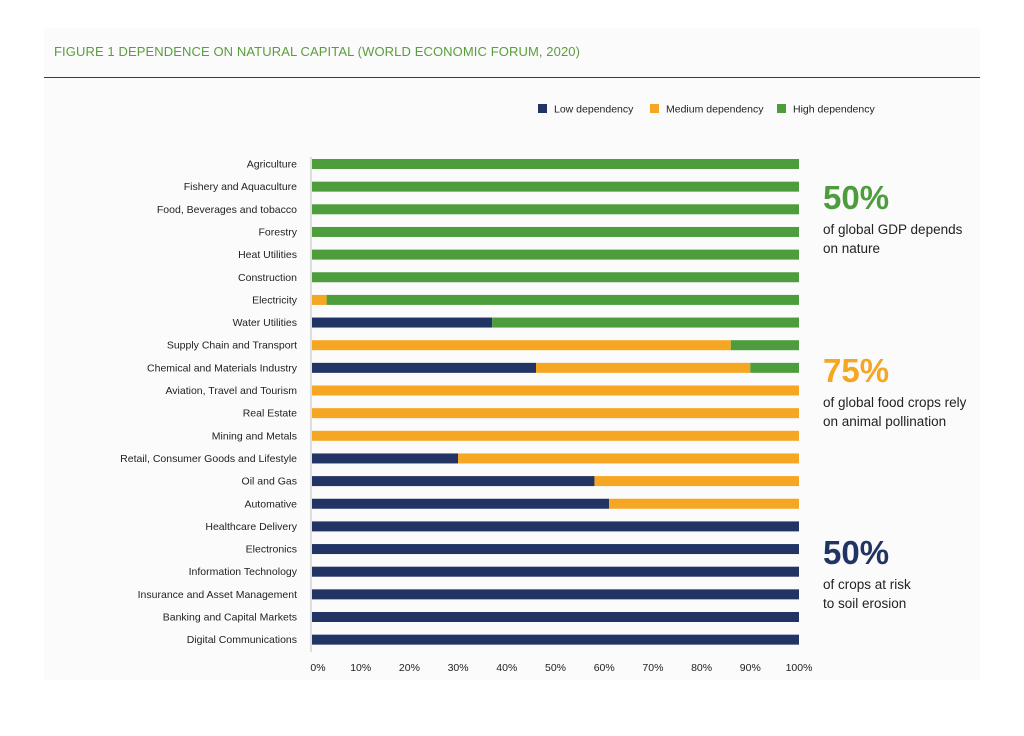 This screenshot has width=1024, height=736. What do you see at coordinates (251, 527) in the screenshot?
I see `category-label: Healthcare Delivery` at bounding box center [251, 527].